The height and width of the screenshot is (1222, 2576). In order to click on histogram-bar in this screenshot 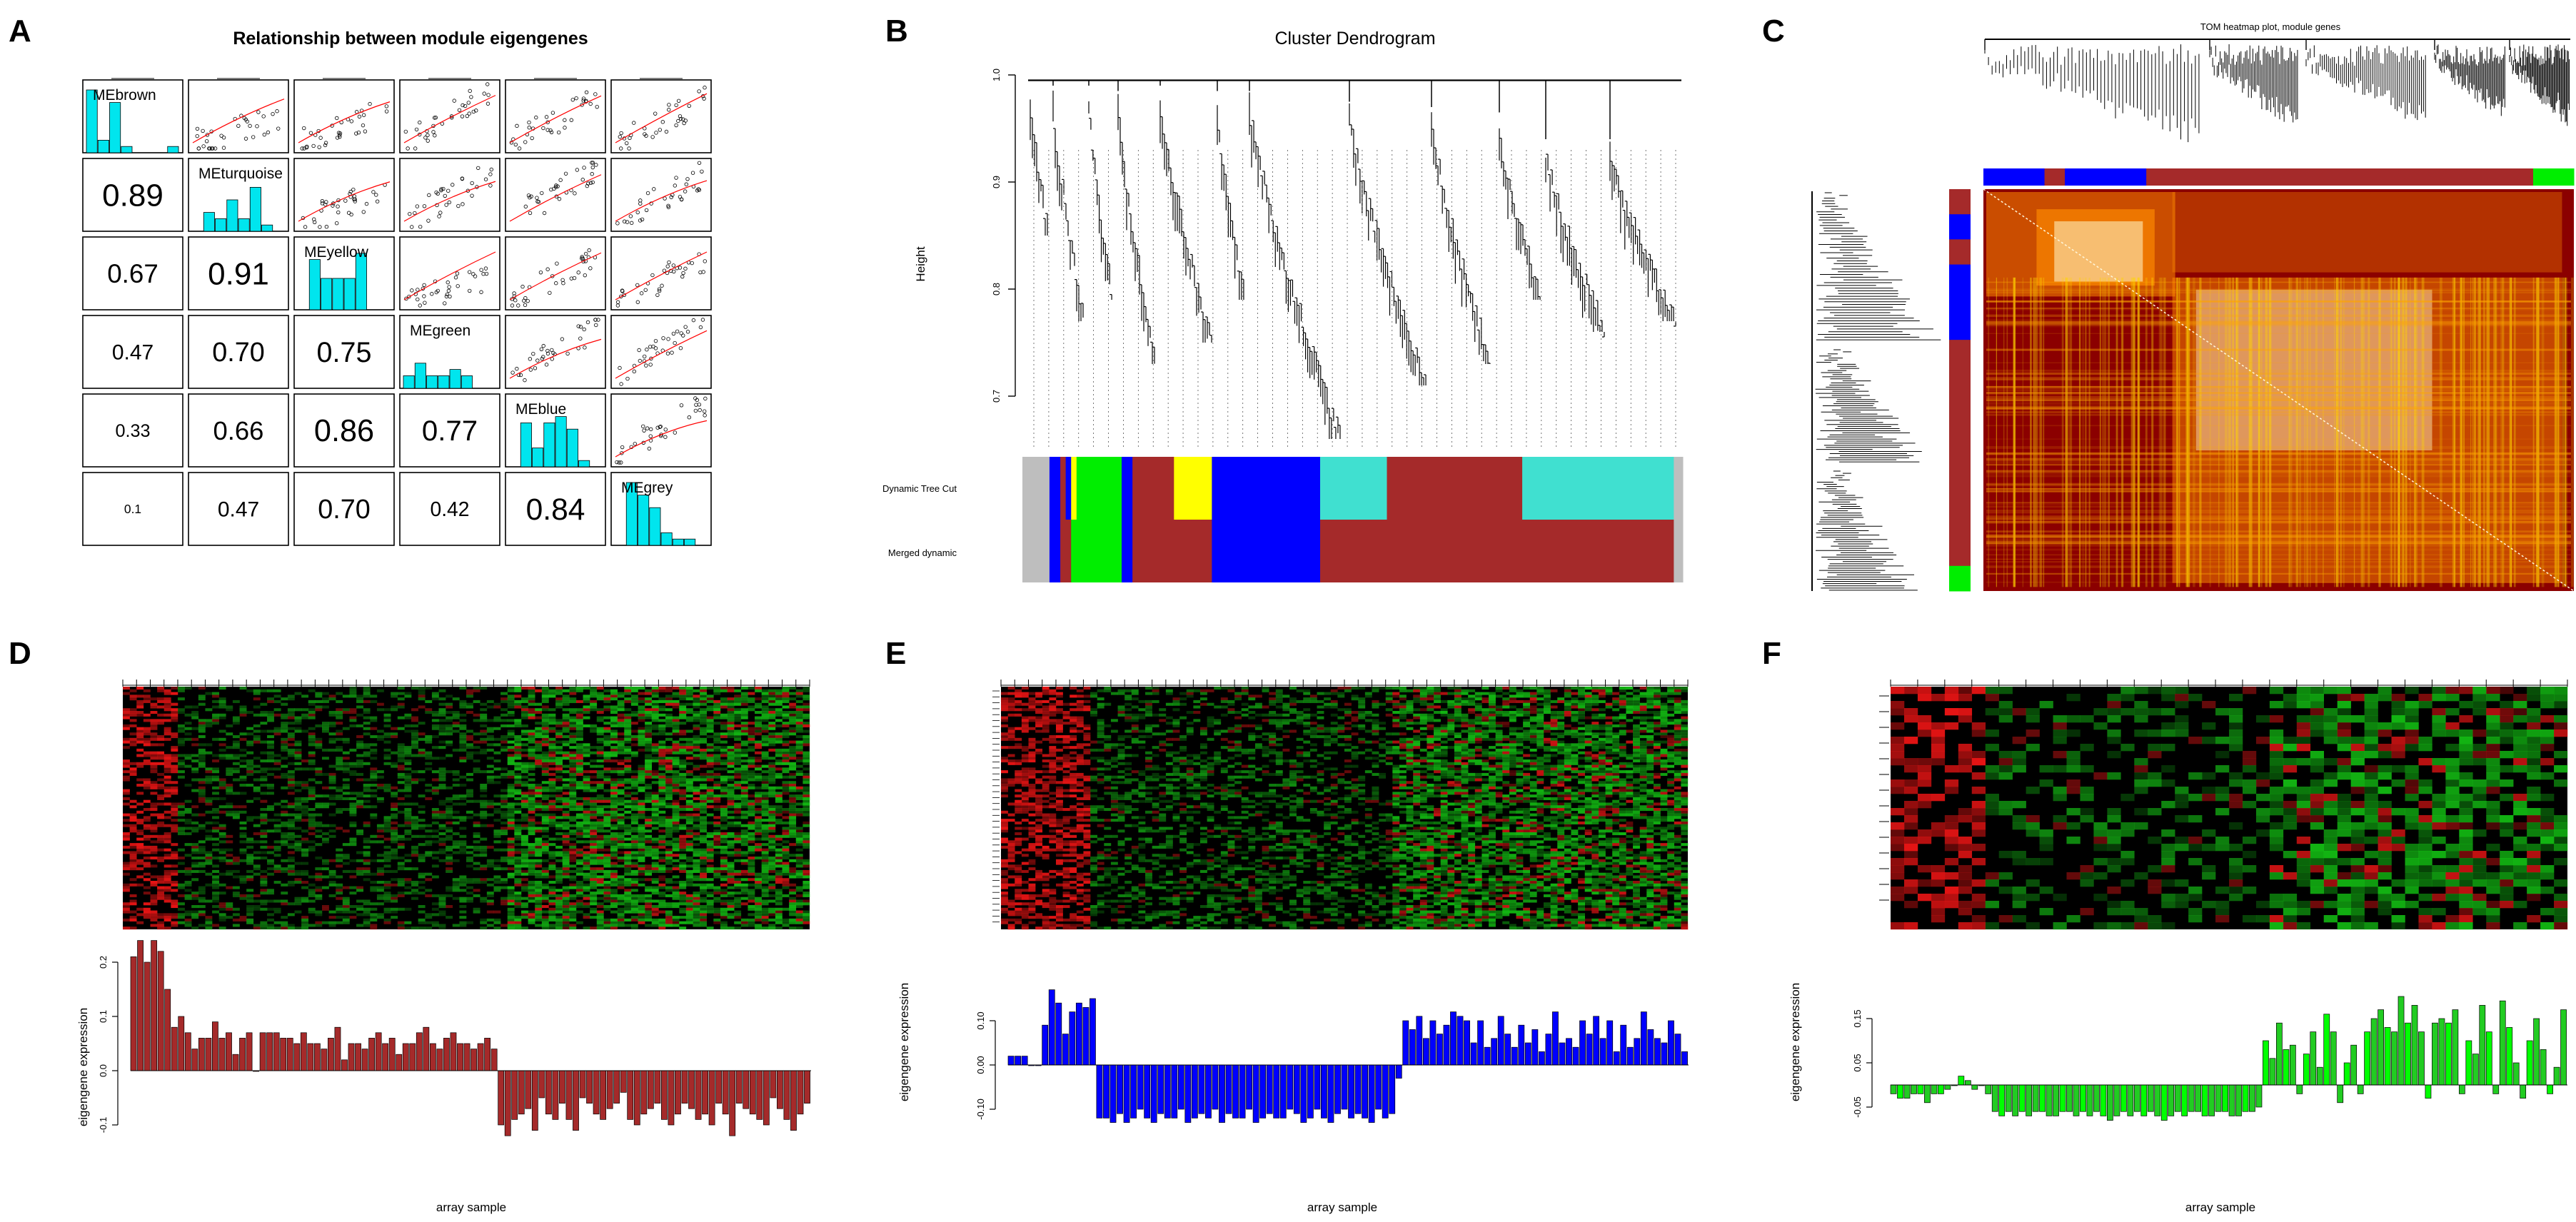, I will do `click(690, 542)`.